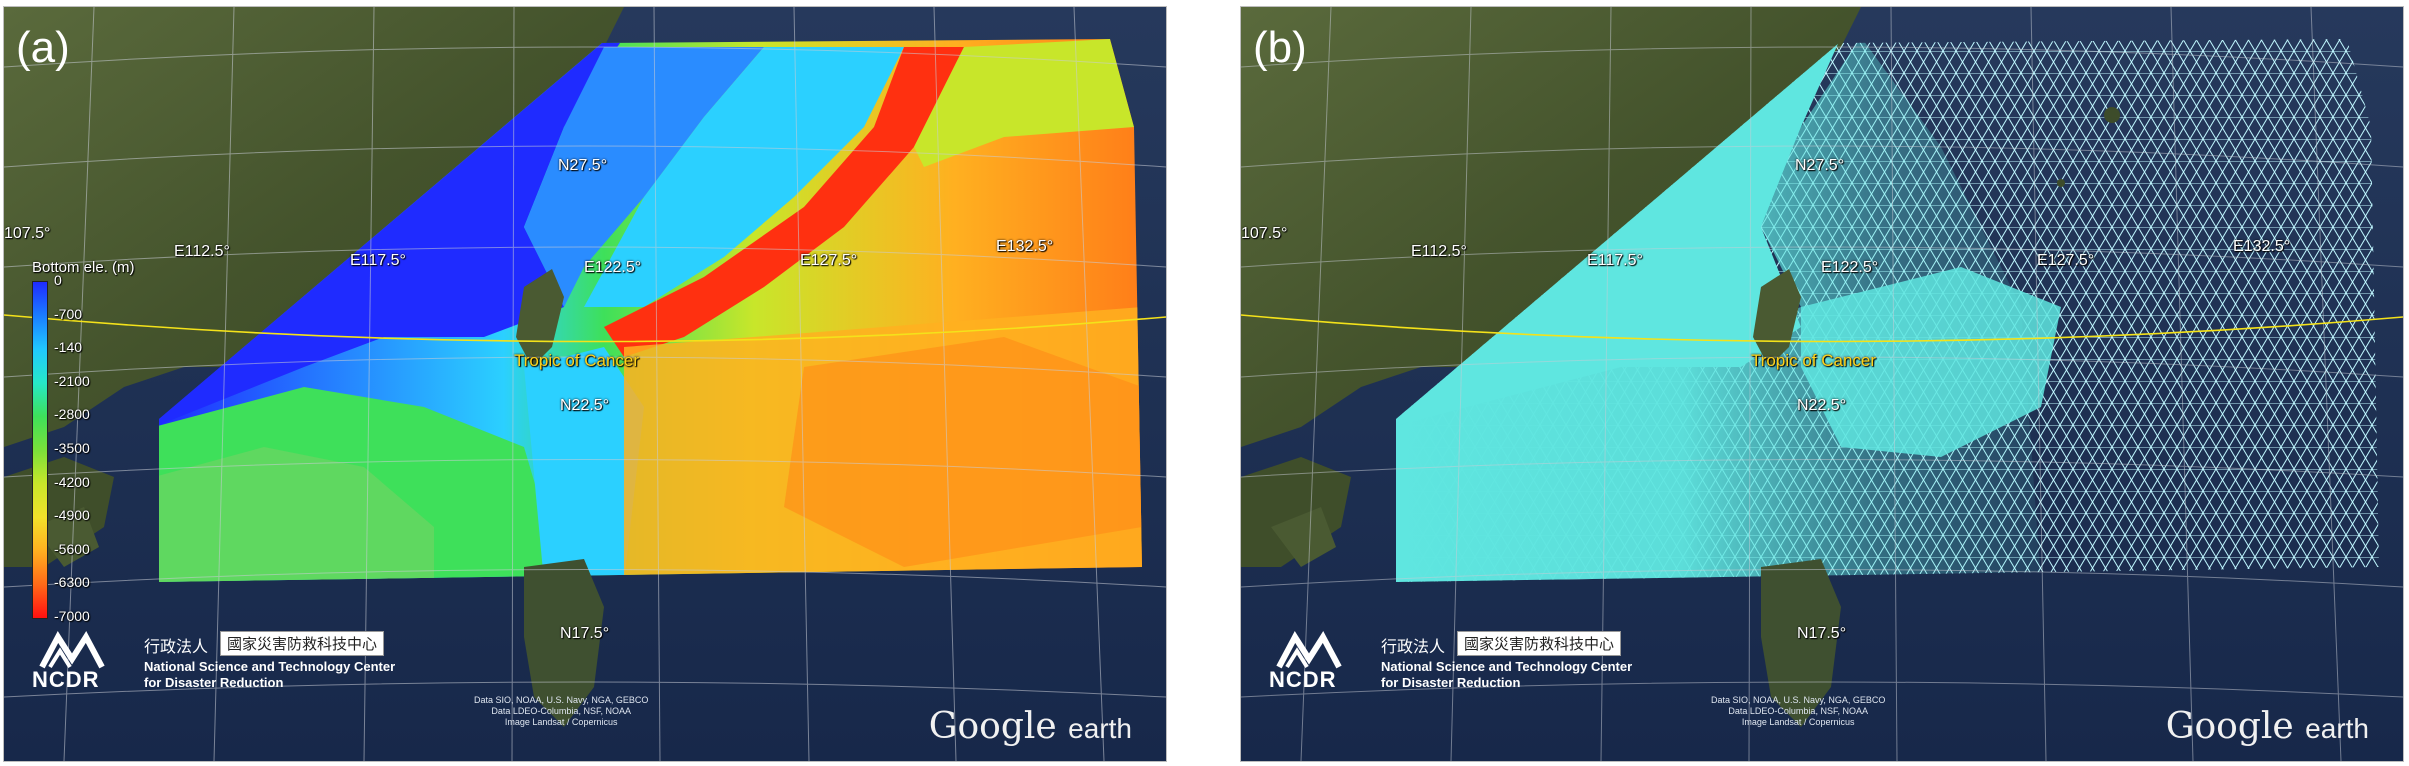  Describe the element at coordinates (43, 47) in the screenshot. I see `panel-letter: (a)` at that location.